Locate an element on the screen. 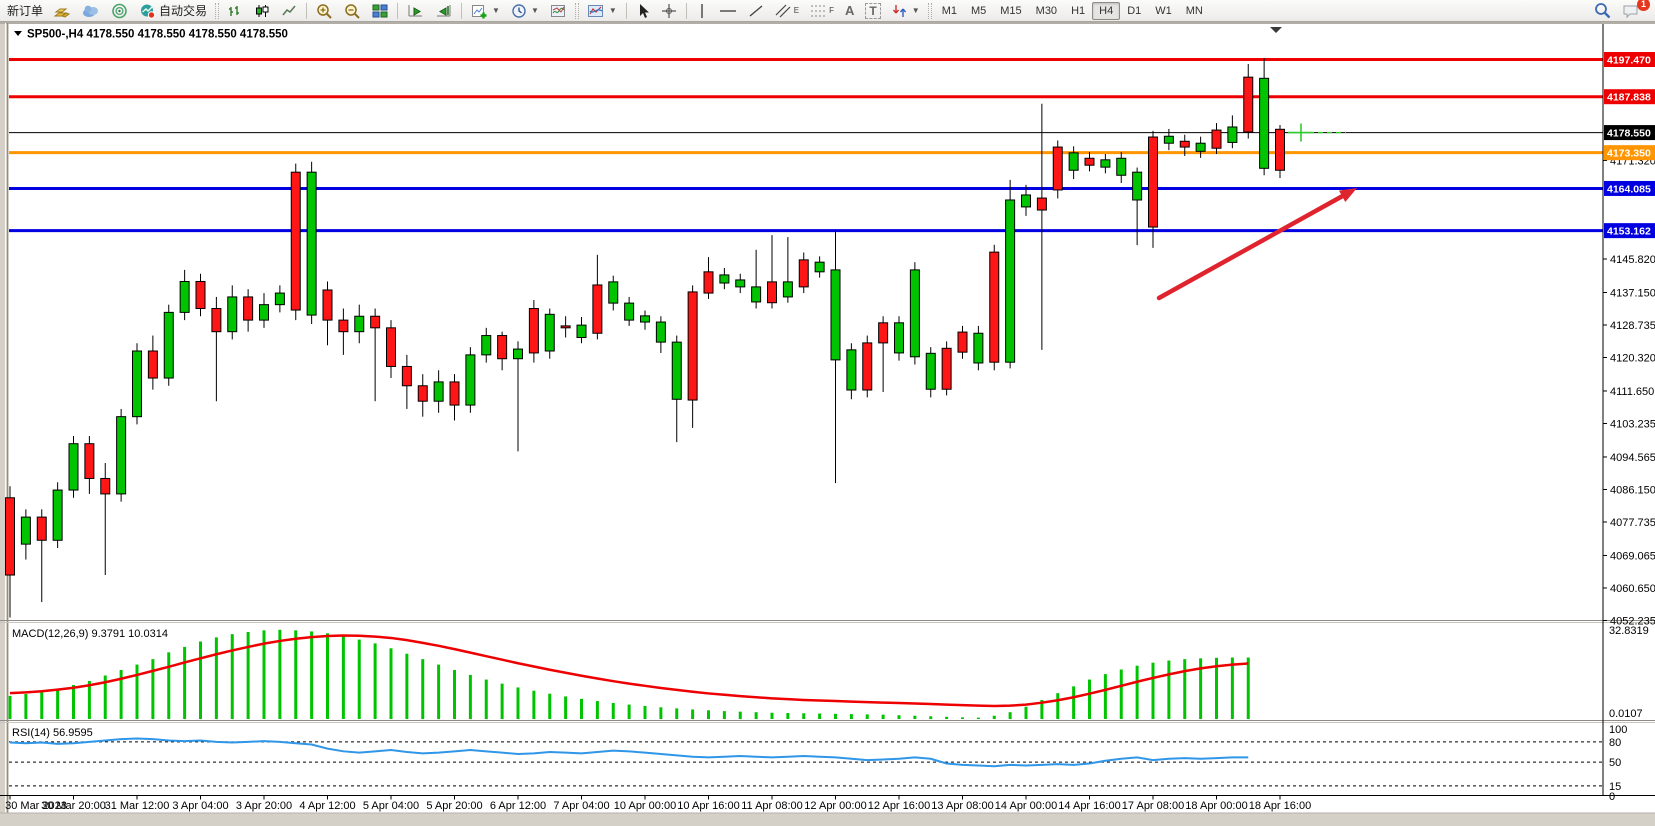 The image size is (1655, 826). rsi-scale-100: 100 is located at coordinates (1618, 730).